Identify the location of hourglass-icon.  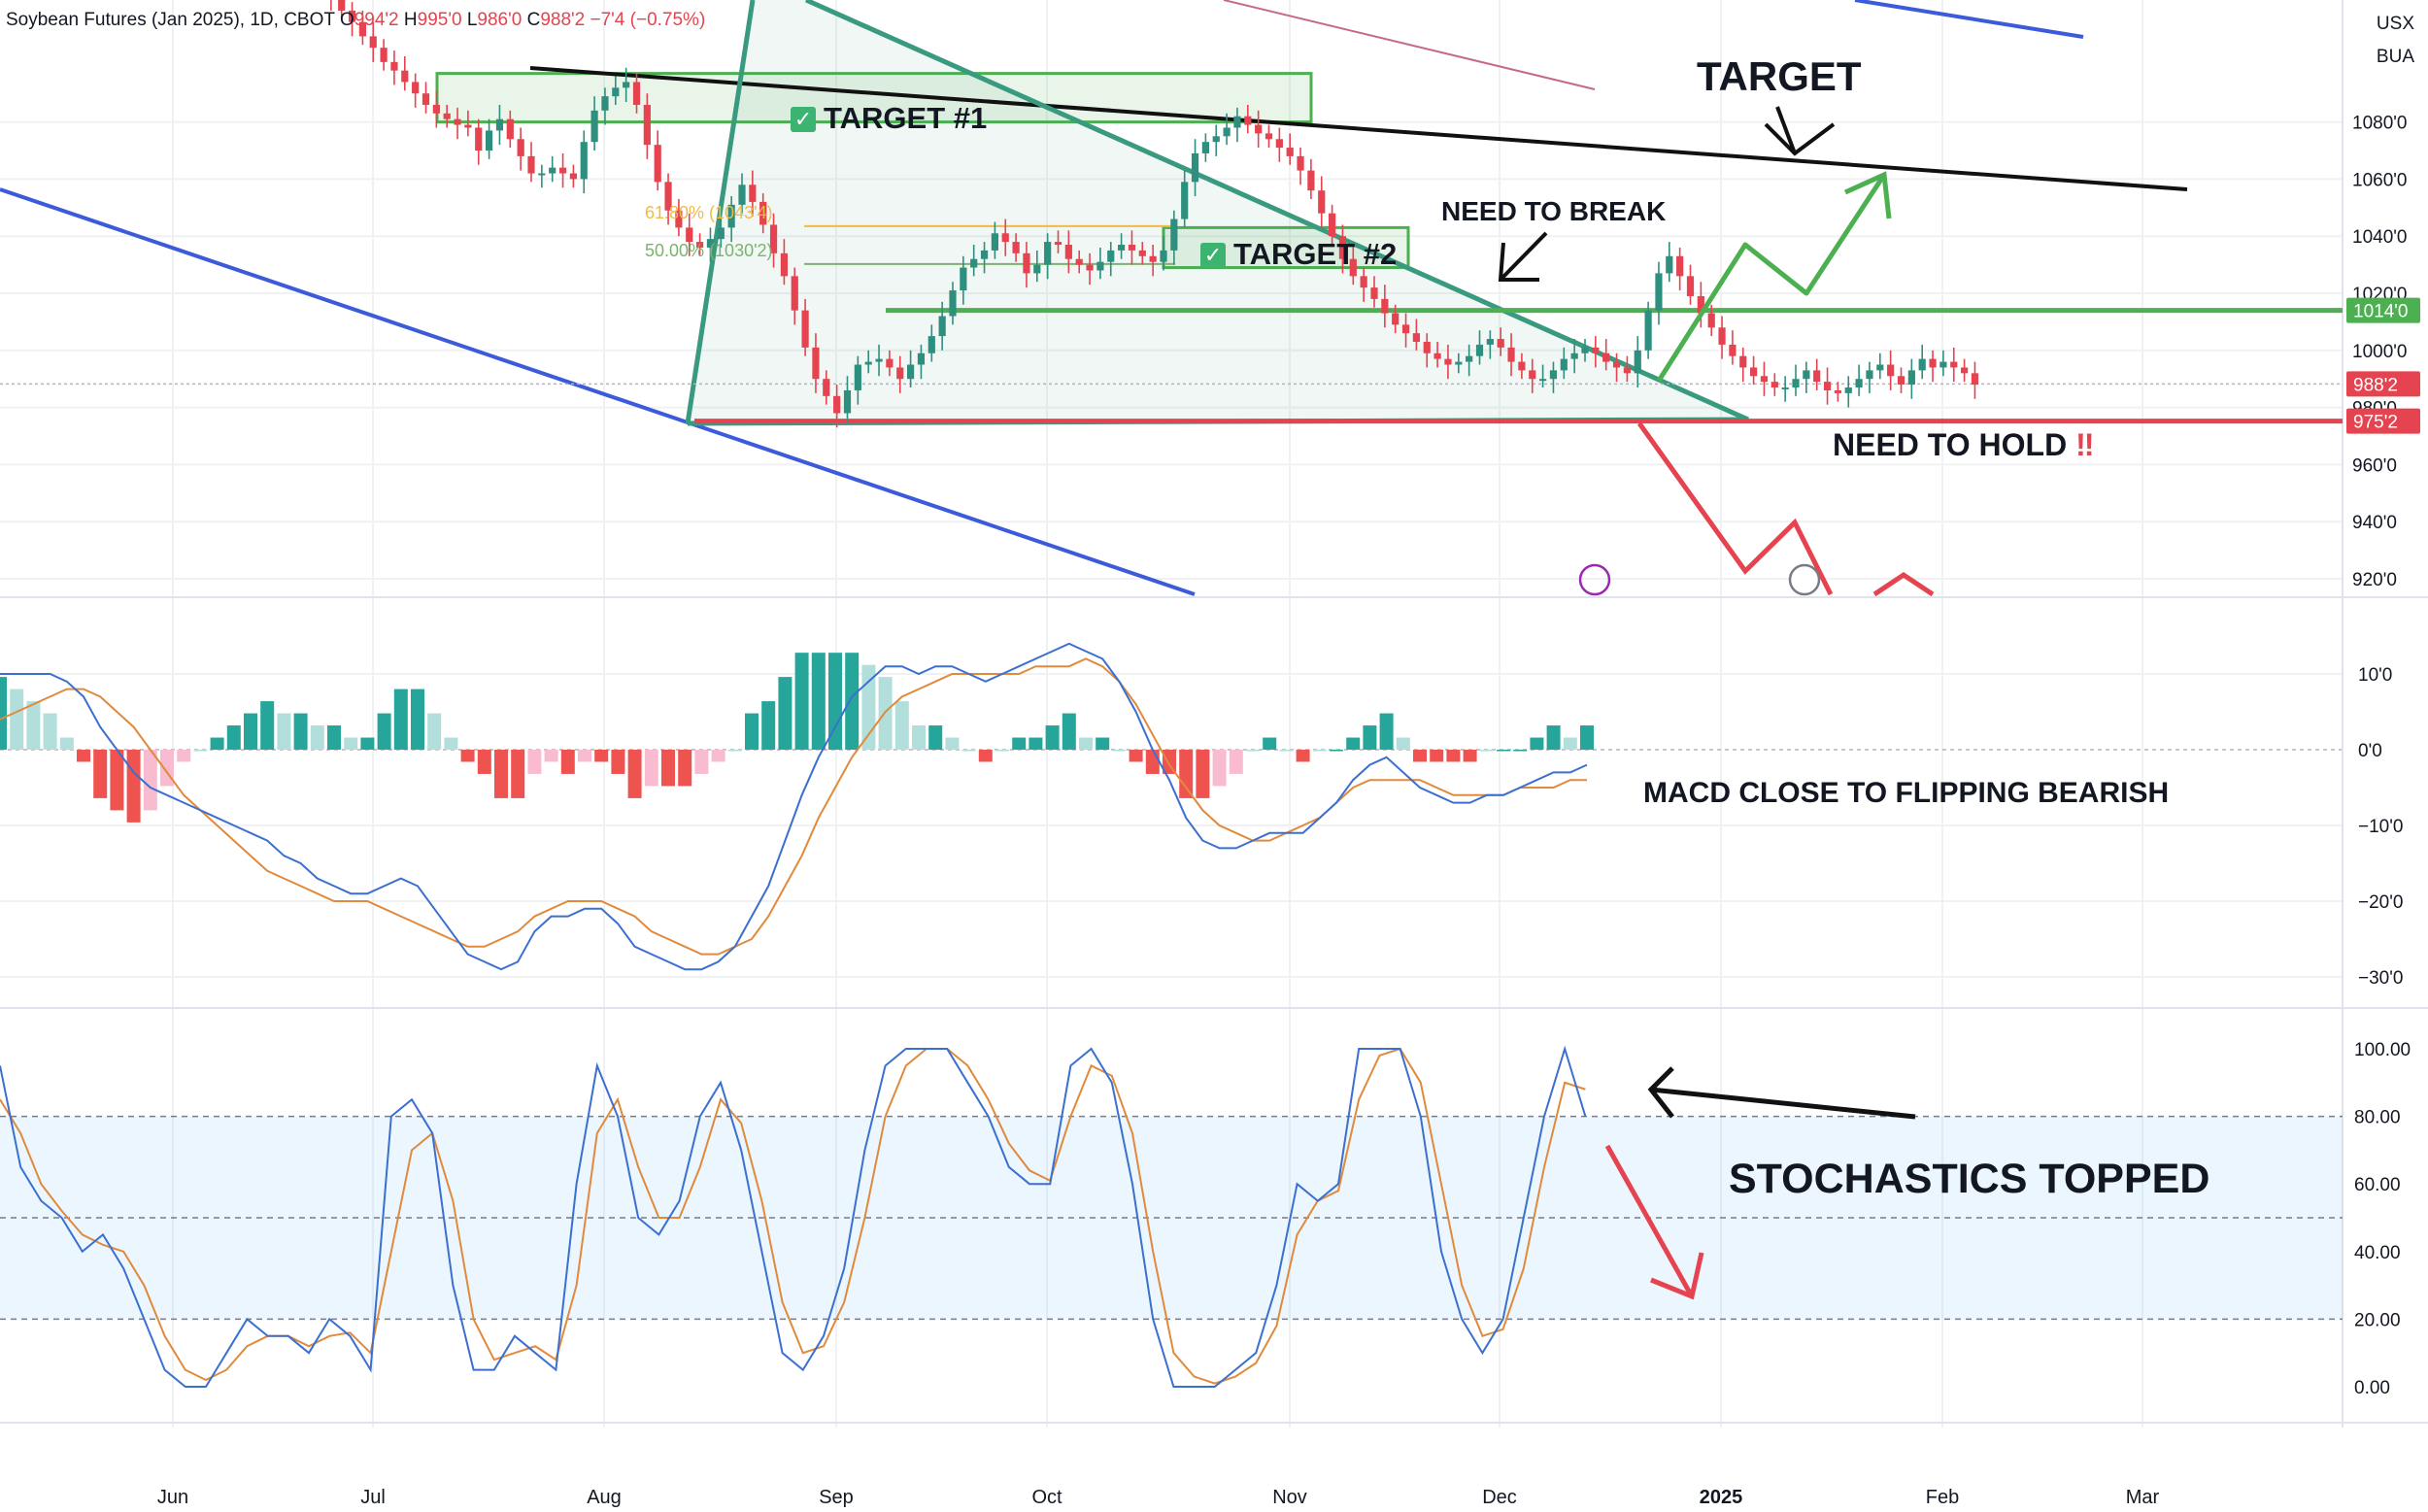
(1804, 579).